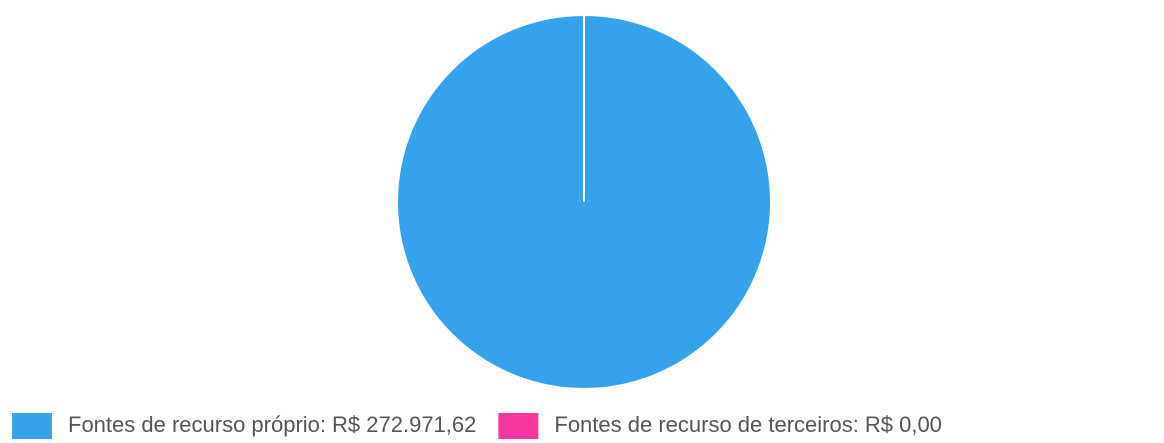 The height and width of the screenshot is (443, 1164). What do you see at coordinates (903, 424) in the screenshot?
I see `legend-value: R$ 0,00` at bounding box center [903, 424].